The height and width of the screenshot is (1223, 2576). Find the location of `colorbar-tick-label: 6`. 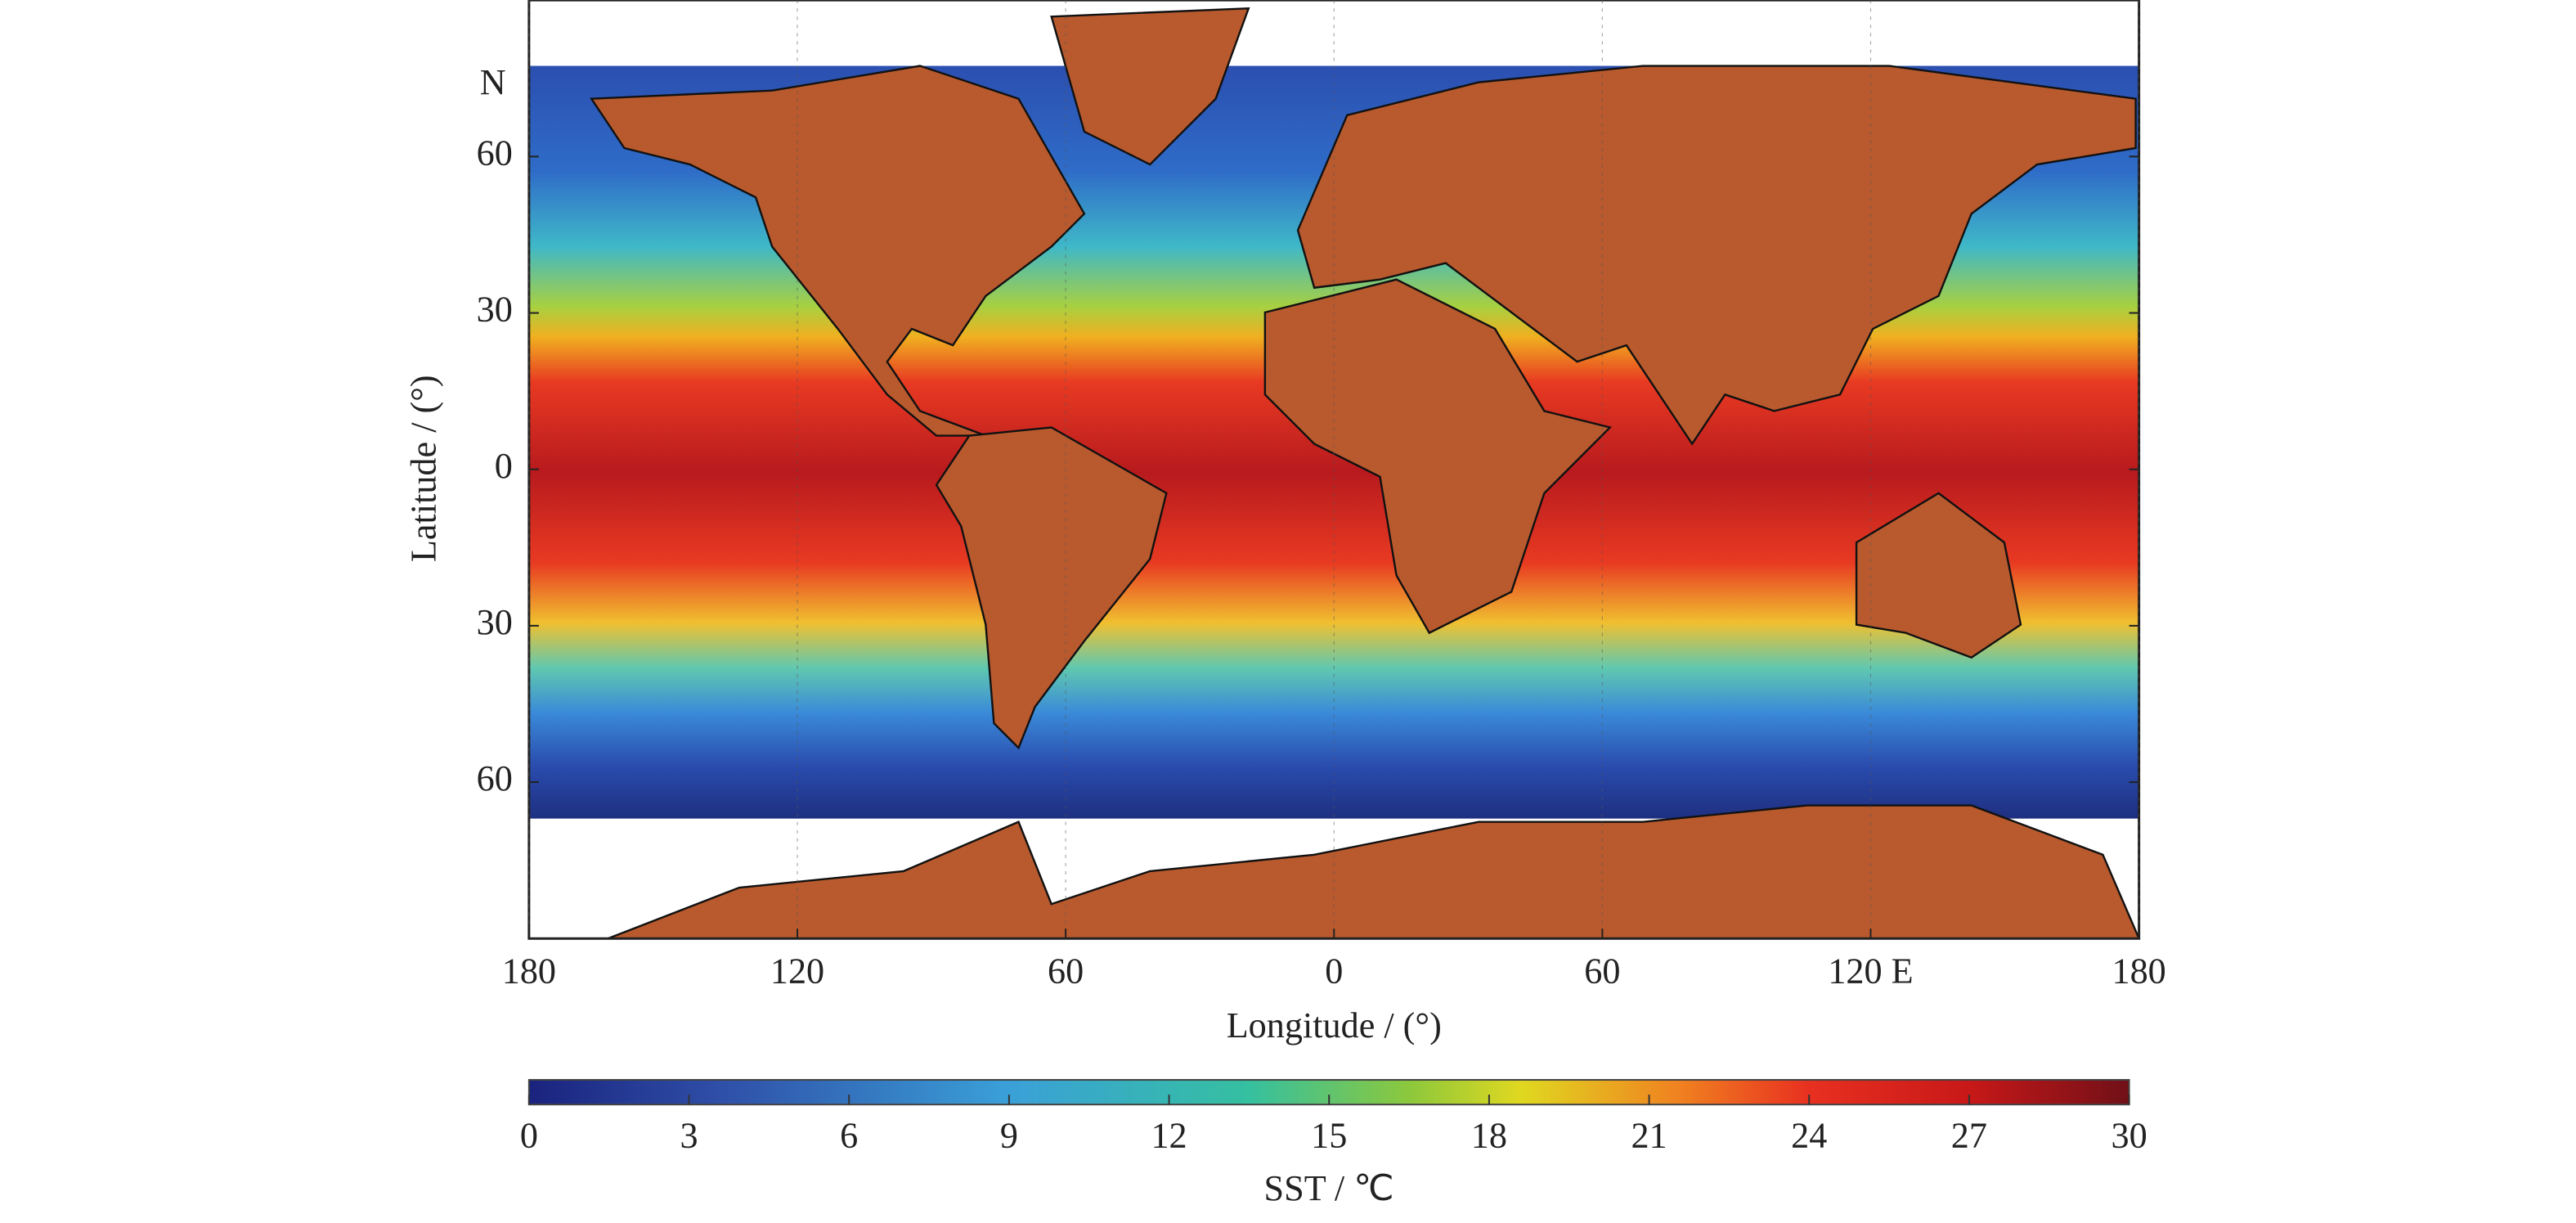

colorbar-tick-label: 6 is located at coordinates (849, 1136).